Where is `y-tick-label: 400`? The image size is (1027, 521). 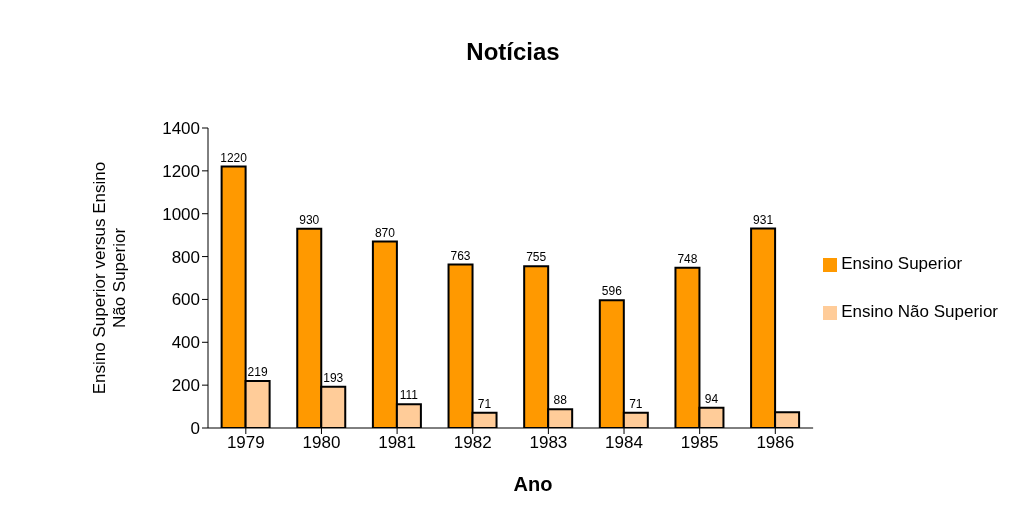
y-tick-label: 400 is located at coordinates (185, 343).